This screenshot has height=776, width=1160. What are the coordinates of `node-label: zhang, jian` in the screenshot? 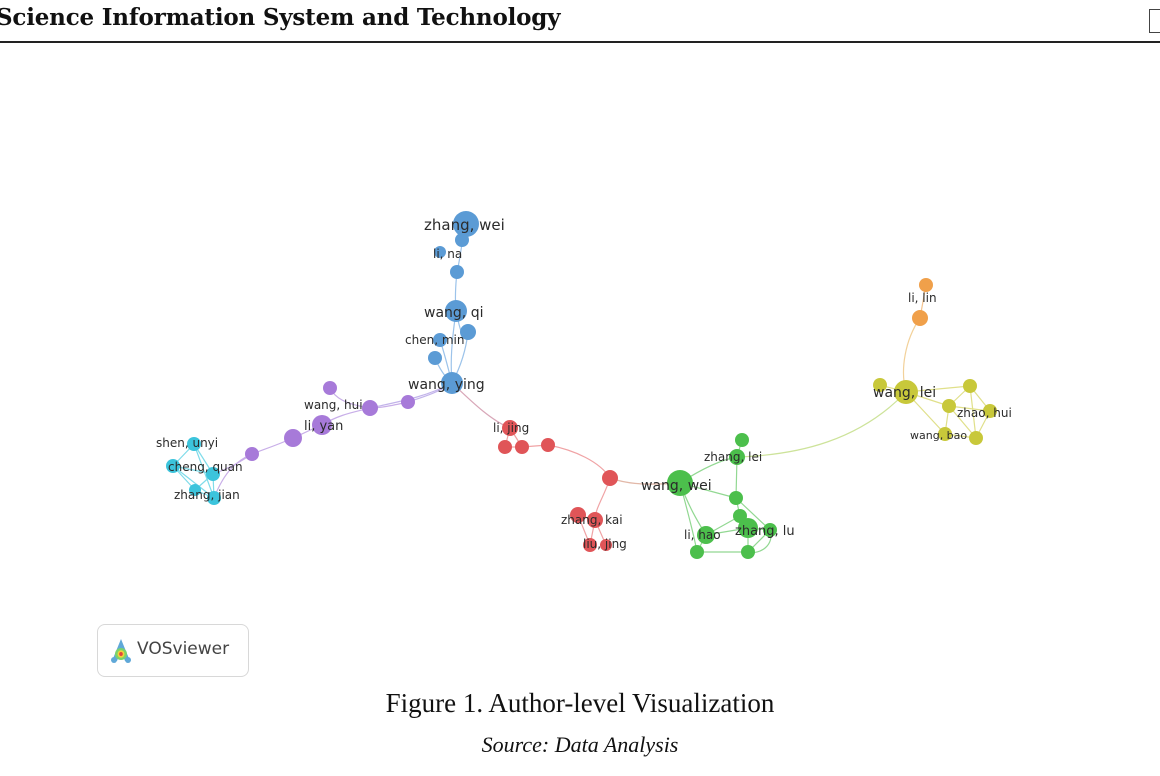 It's located at (207, 495).